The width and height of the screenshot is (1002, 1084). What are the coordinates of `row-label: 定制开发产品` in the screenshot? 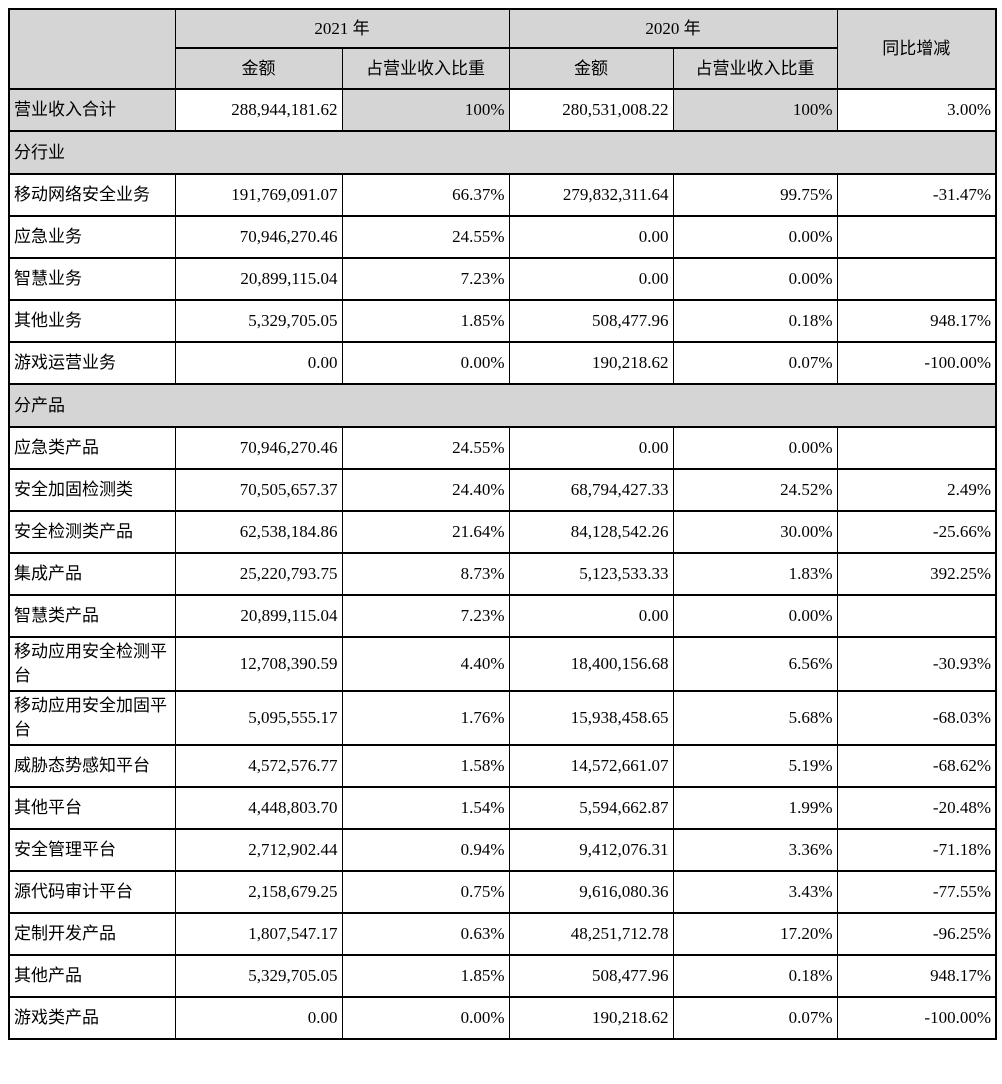 It's located at (92, 934).